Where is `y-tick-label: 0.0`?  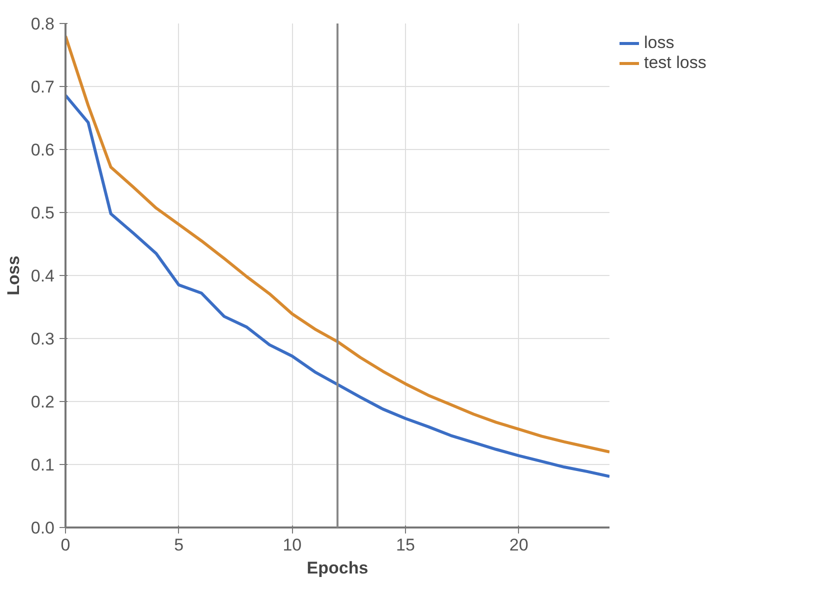
y-tick-label: 0.0 is located at coordinates (42, 528).